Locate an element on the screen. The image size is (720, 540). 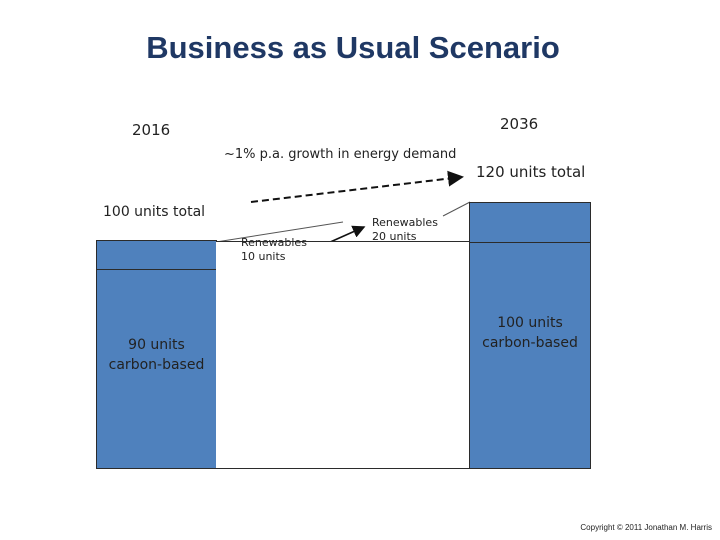
renewables-2016-line2: 10 units is located at coordinates (263, 256).